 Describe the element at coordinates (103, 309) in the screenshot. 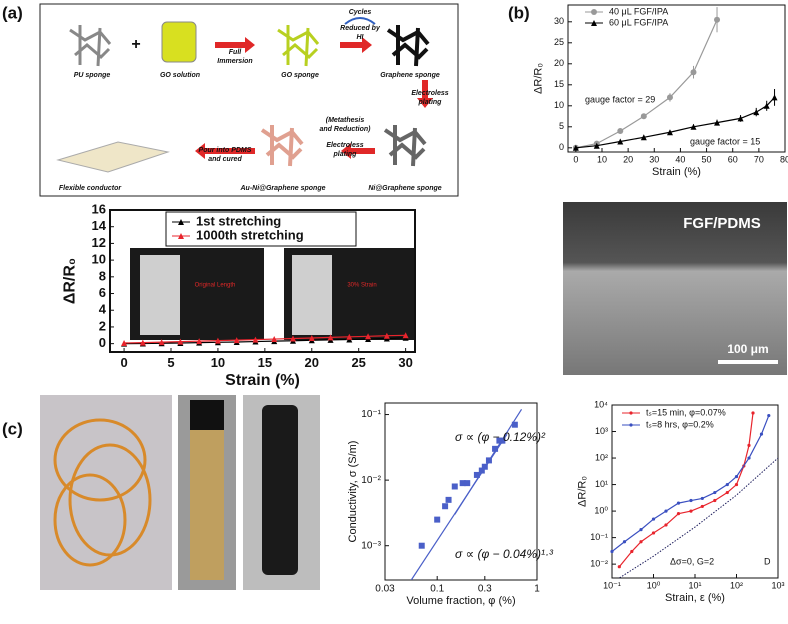

I see `y-tick-label: 4` at that location.